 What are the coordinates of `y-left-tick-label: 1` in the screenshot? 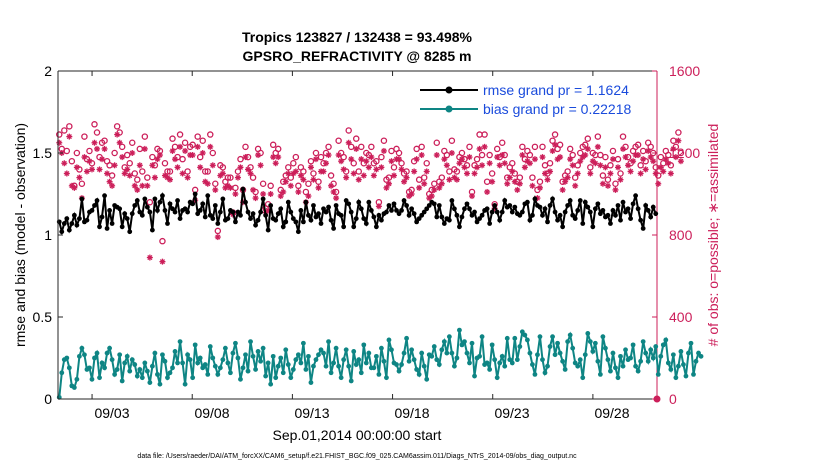 It's located at (48, 235).